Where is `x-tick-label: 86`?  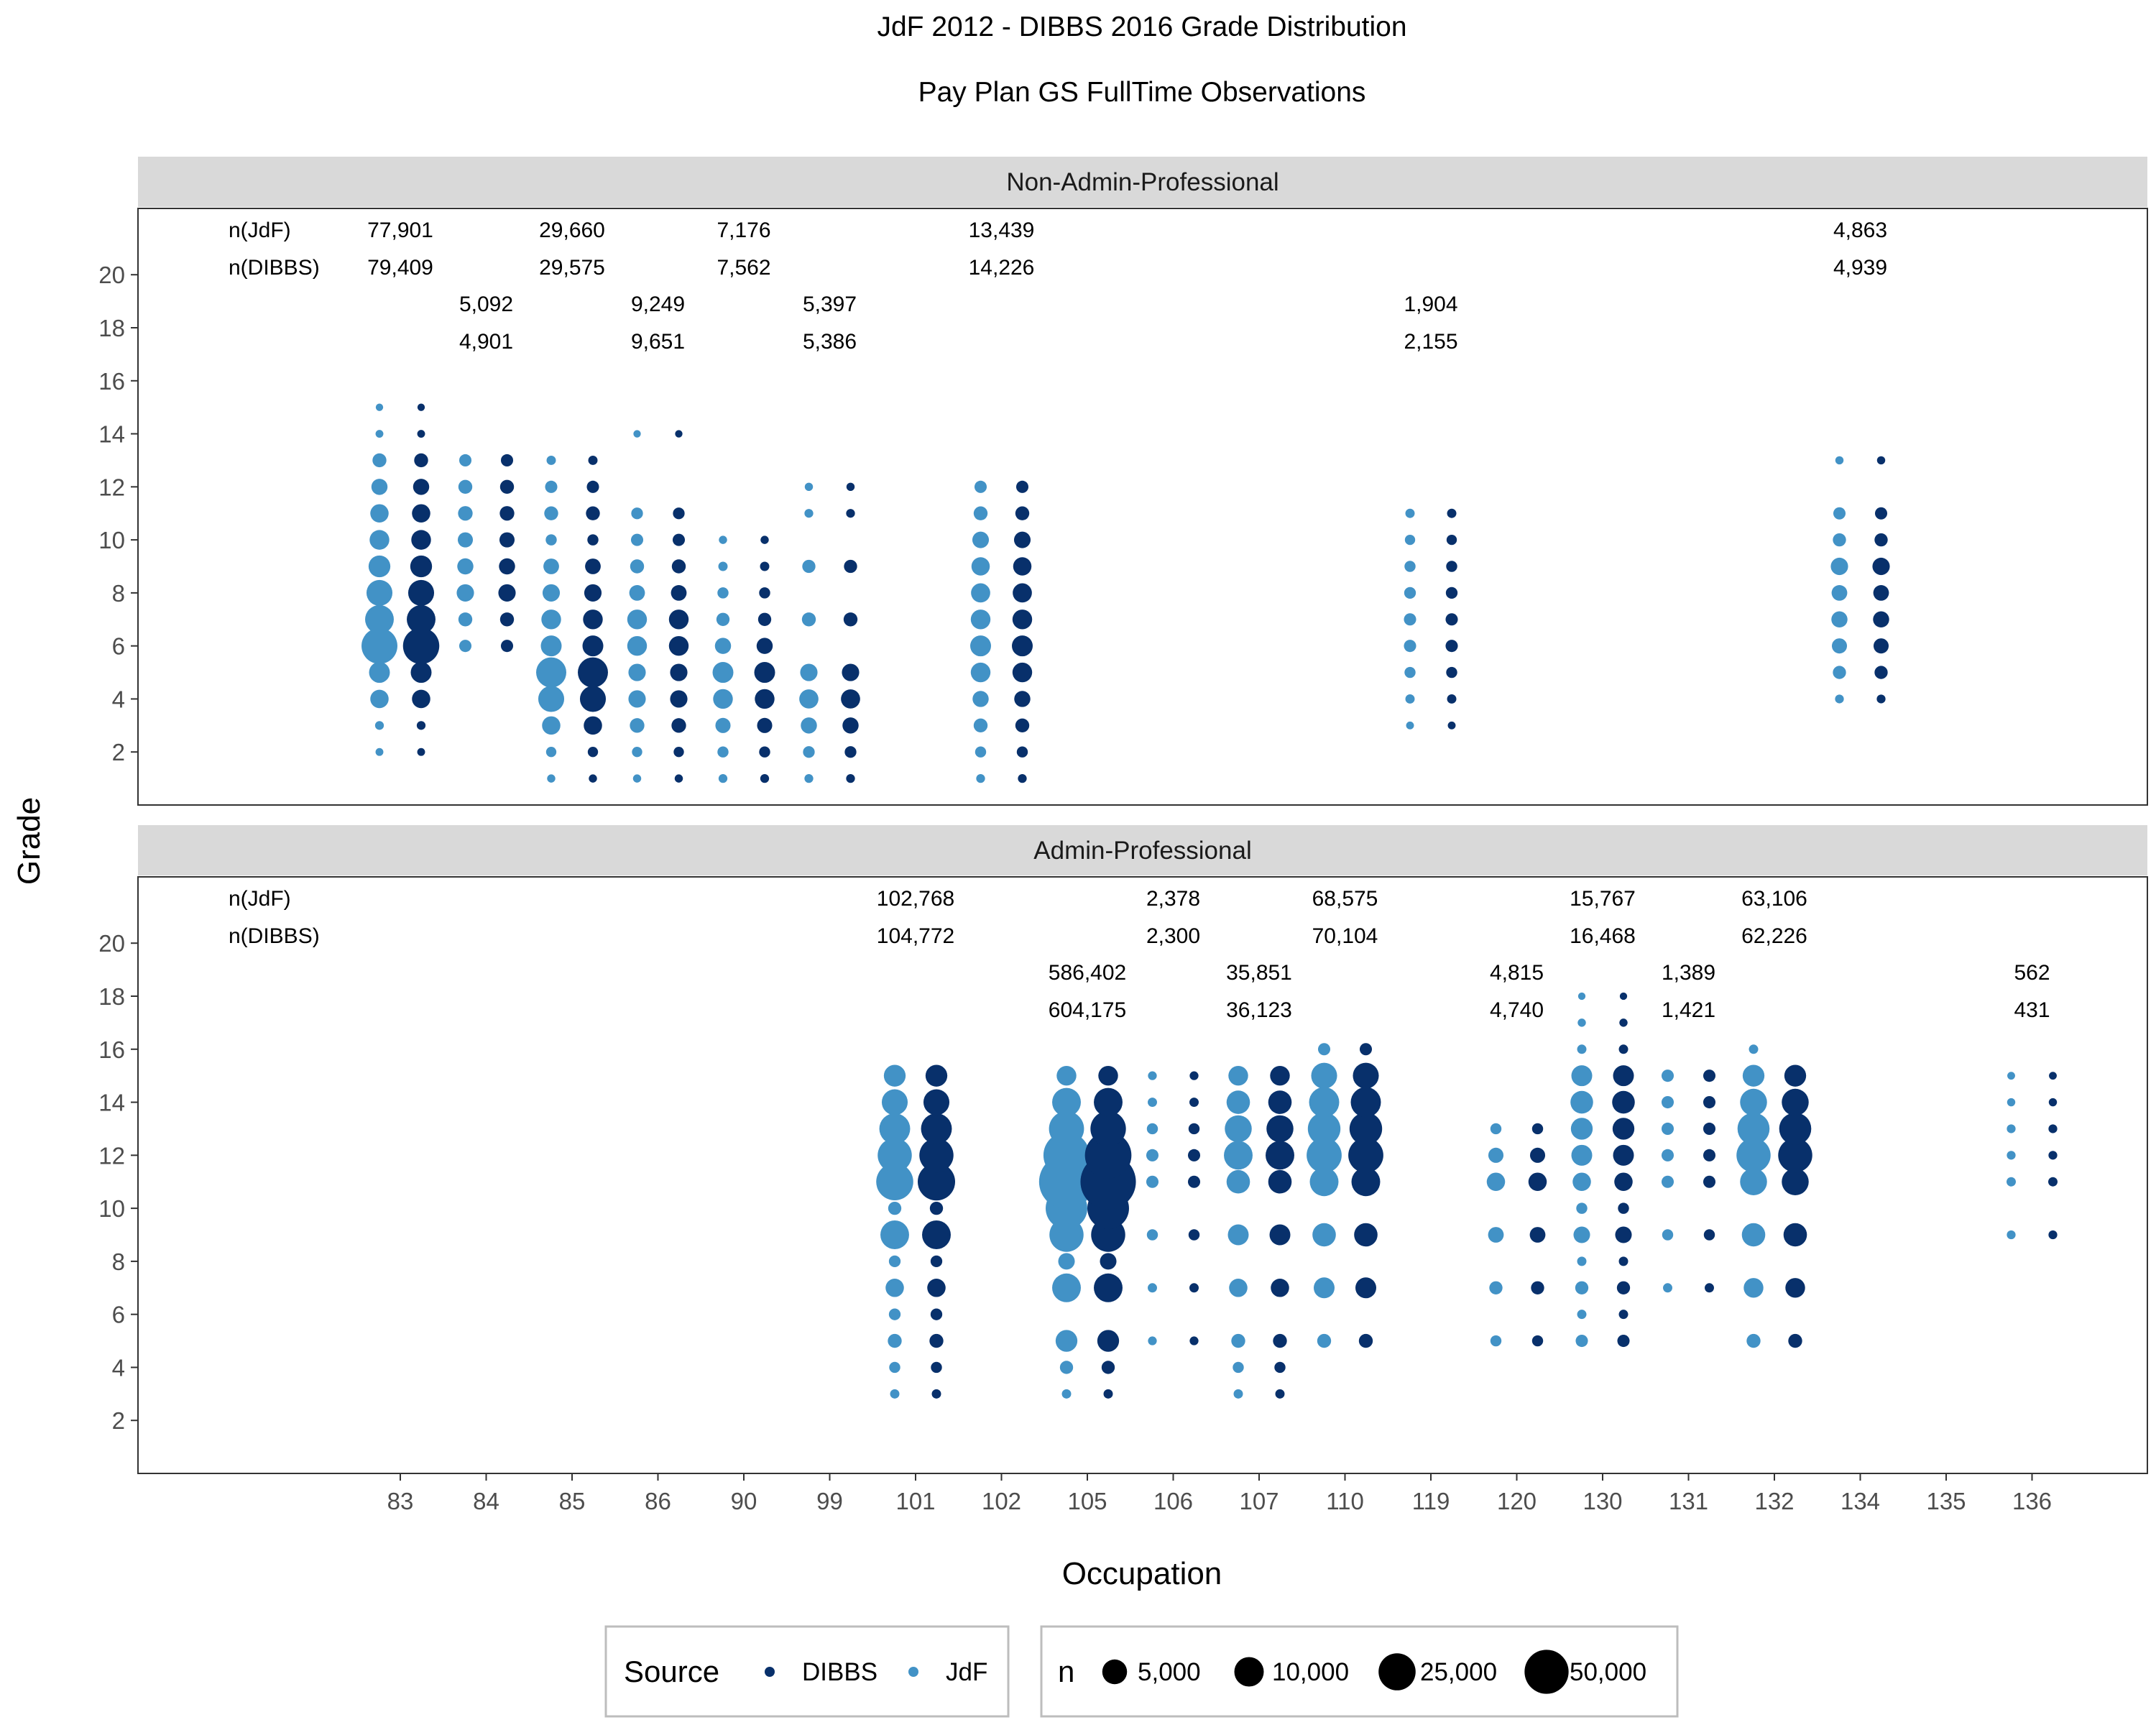 x-tick-label: 86 is located at coordinates (658, 1501).